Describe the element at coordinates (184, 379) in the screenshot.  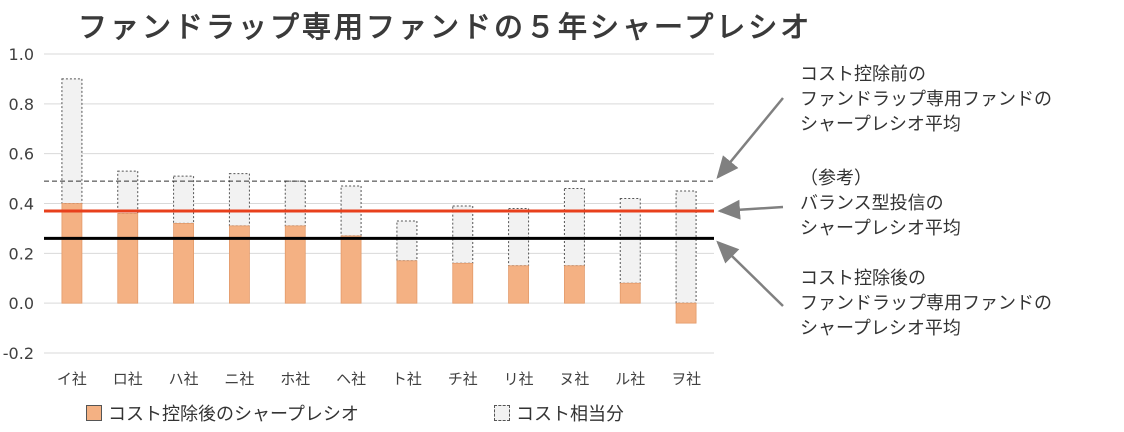
I see `x-tick-label: ハ社` at that location.